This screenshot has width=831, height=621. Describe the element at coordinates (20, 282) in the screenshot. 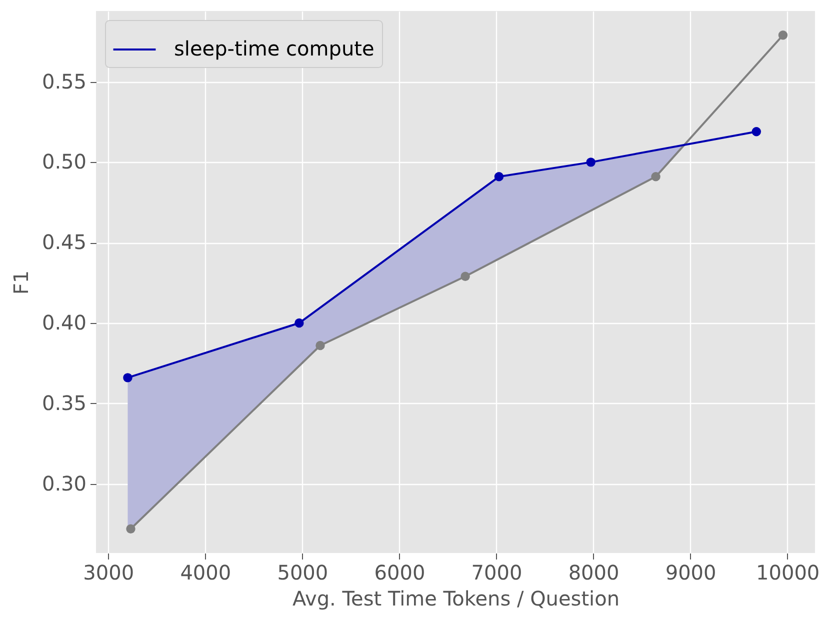

I see `y-axis-title: F1` at that location.